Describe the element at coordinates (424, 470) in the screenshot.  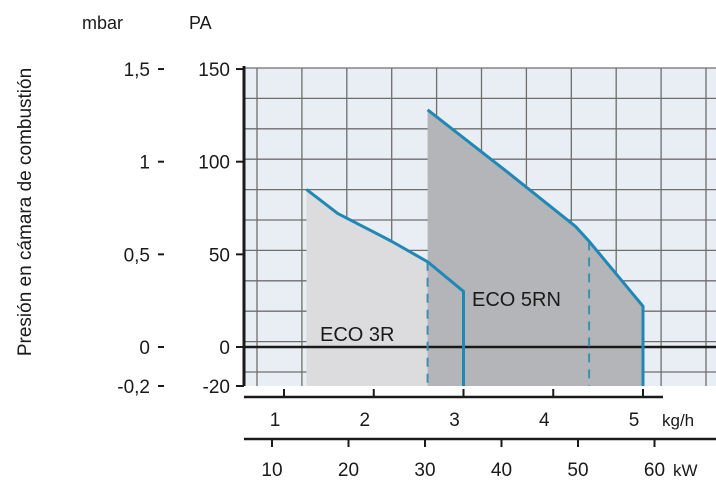
I see `tick-label-kw: 30` at that location.